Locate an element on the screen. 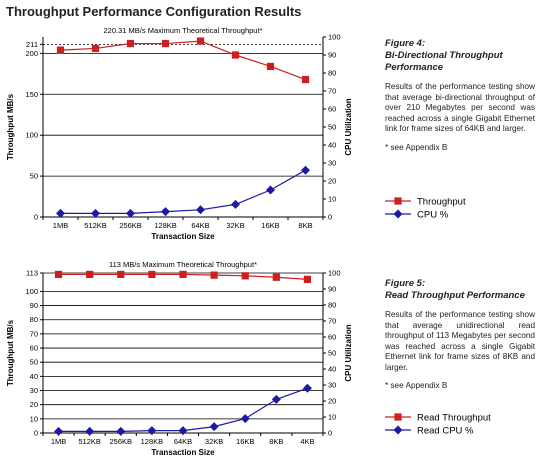 The width and height of the screenshot is (540, 468). chart-title: 113 MB/s Maximum Theoretical Throughput* is located at coordinates (183, 264).